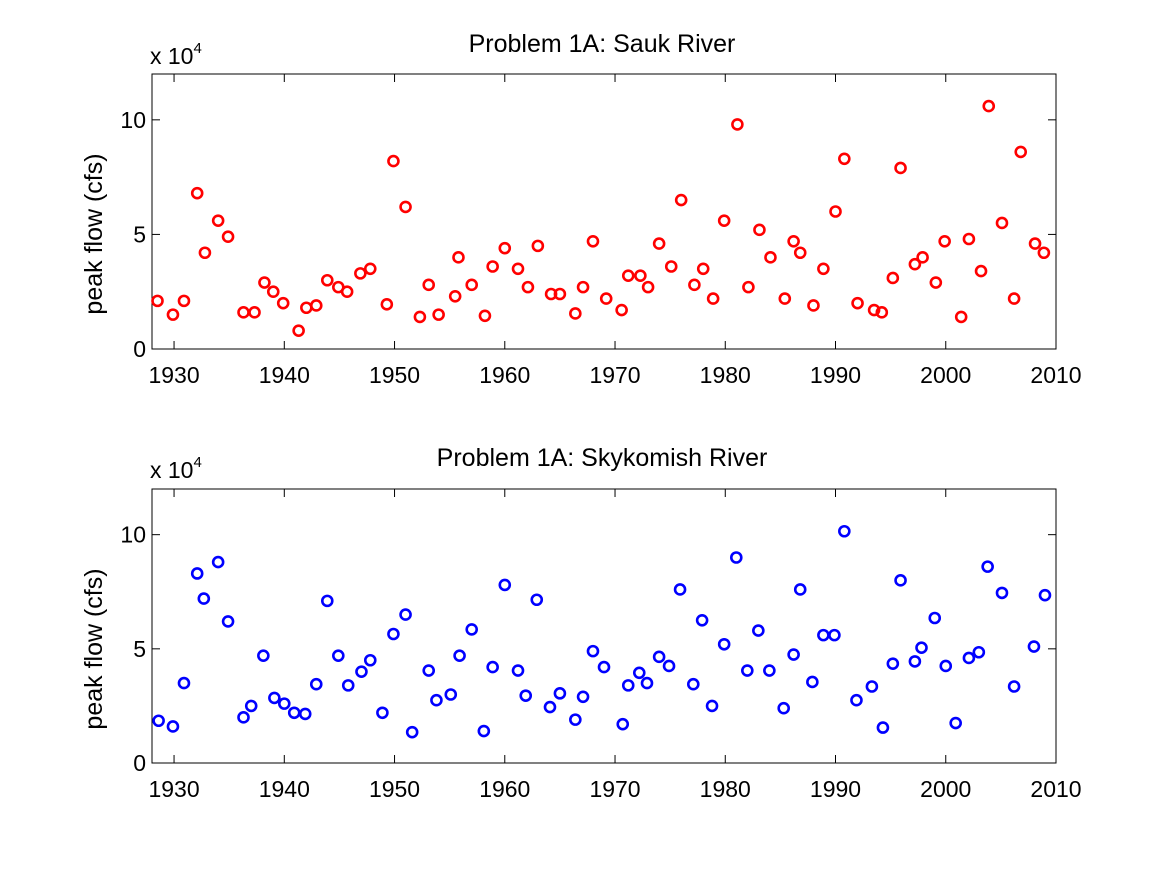 Image resolution: width=1167 pixels, height=874 pixels. Describe the element at coordinates (176, 468) in the screenshot. I see `y-multiplier: x 104` at that location.